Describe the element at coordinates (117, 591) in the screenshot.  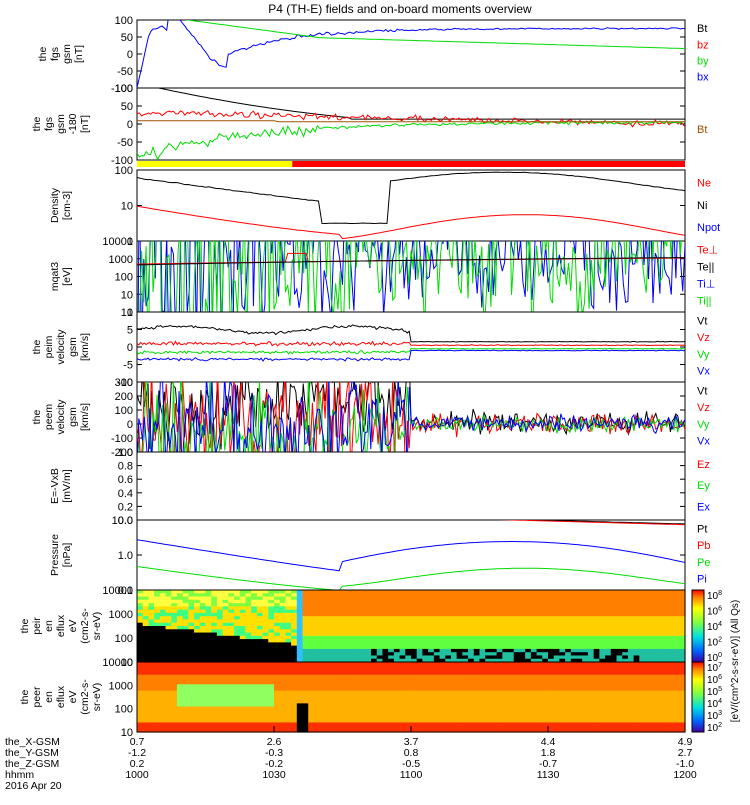
I see `y-tick-label: 10000` at that location.